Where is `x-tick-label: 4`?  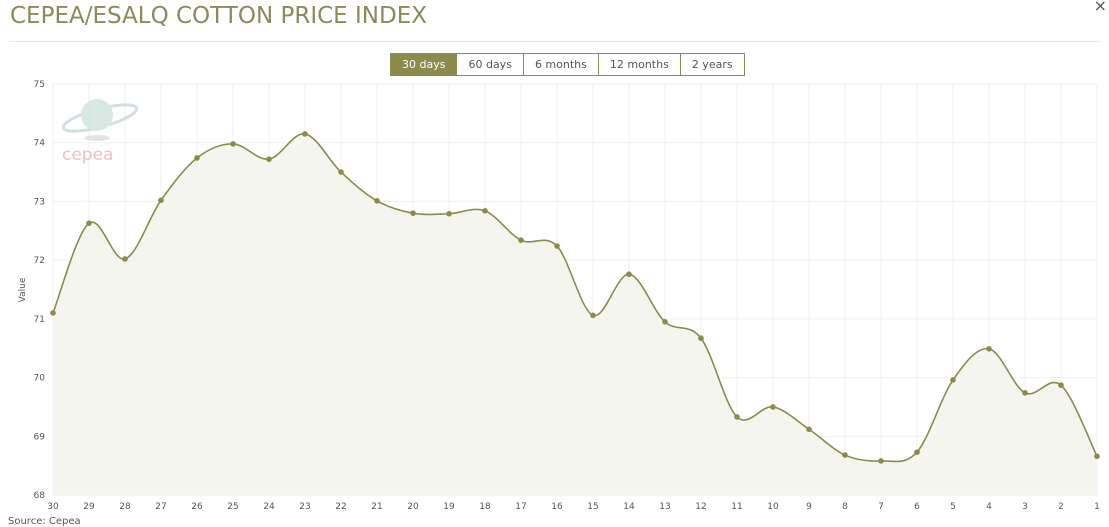
x-tick-label: 4 is located at coordinates (989, 507).